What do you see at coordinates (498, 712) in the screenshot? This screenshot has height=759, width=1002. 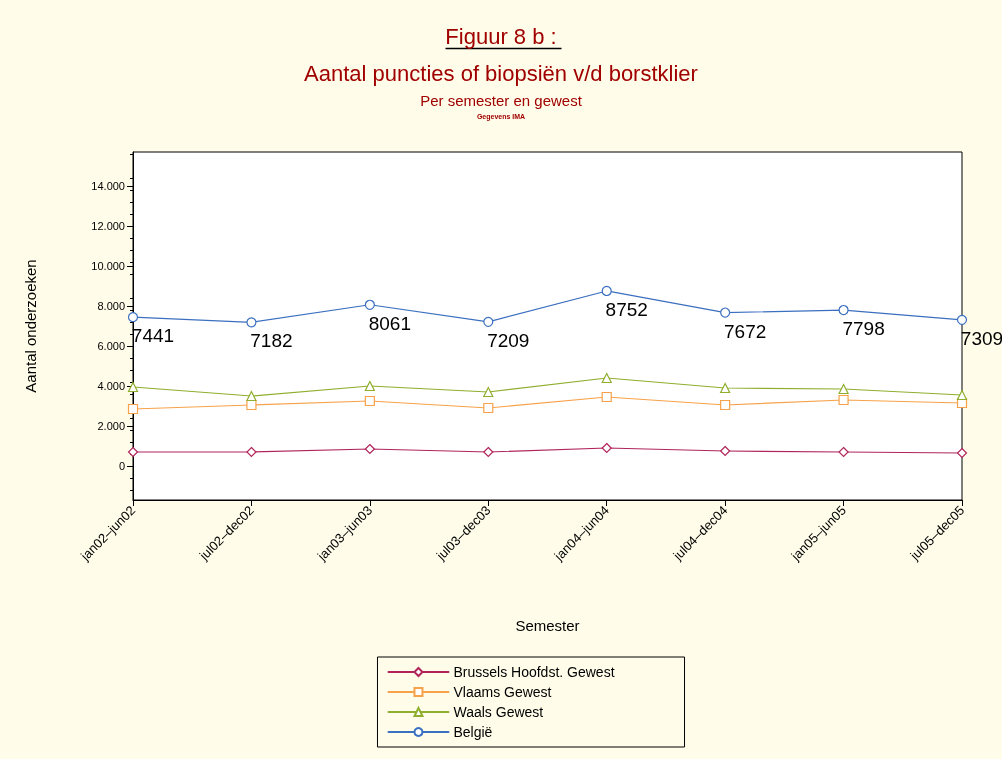 I see `legend-label: Waals Gewest` at bounding box center [498, 712].